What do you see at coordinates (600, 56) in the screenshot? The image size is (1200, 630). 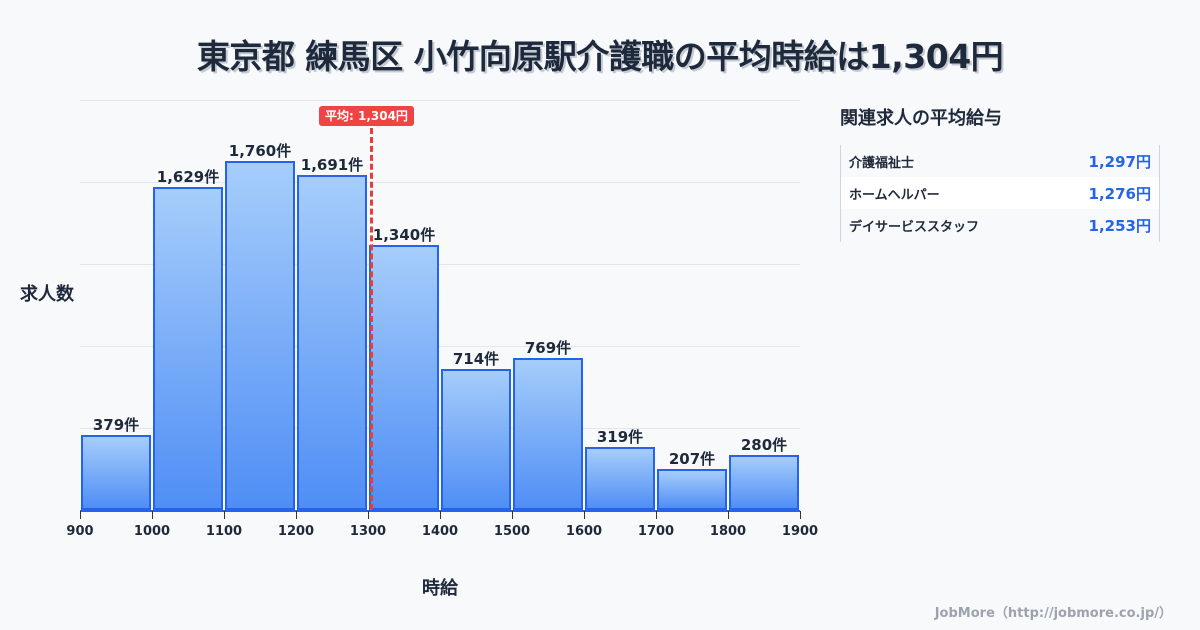 I see `page-title: 東京都 練馬区 小竹向原駅介護職の平均時給は1,304円` at bounding box center [600, 56].